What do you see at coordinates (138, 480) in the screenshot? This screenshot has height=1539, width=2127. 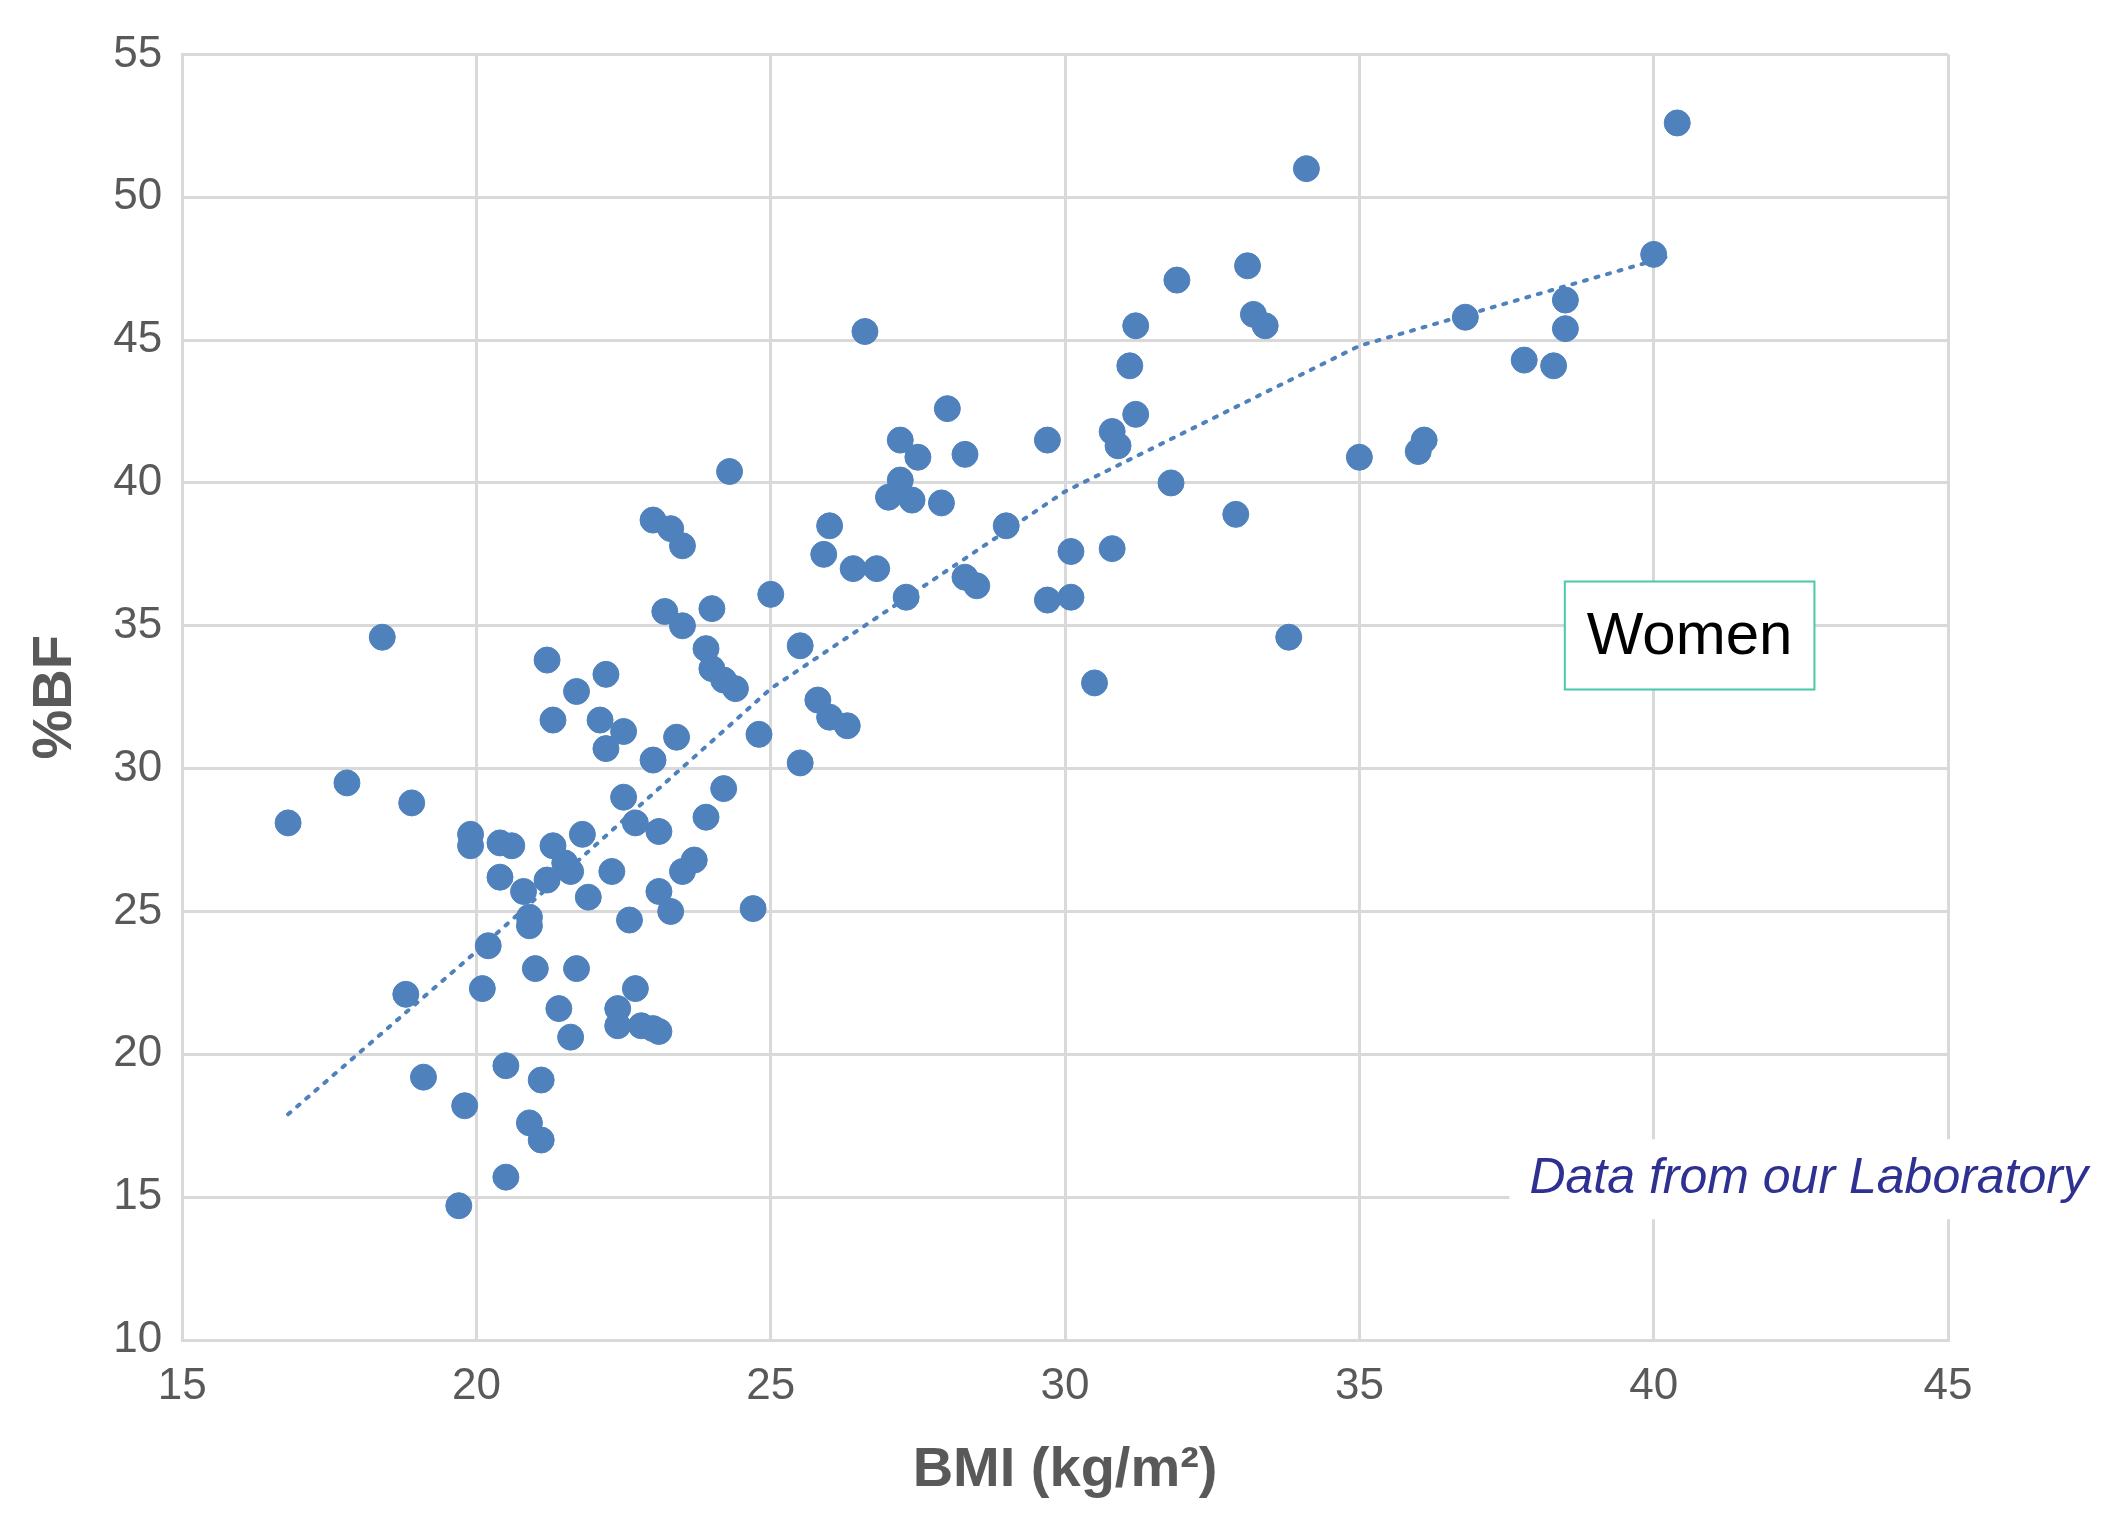 I see `y-tick-label: 40` at bounding box center [138, 480].